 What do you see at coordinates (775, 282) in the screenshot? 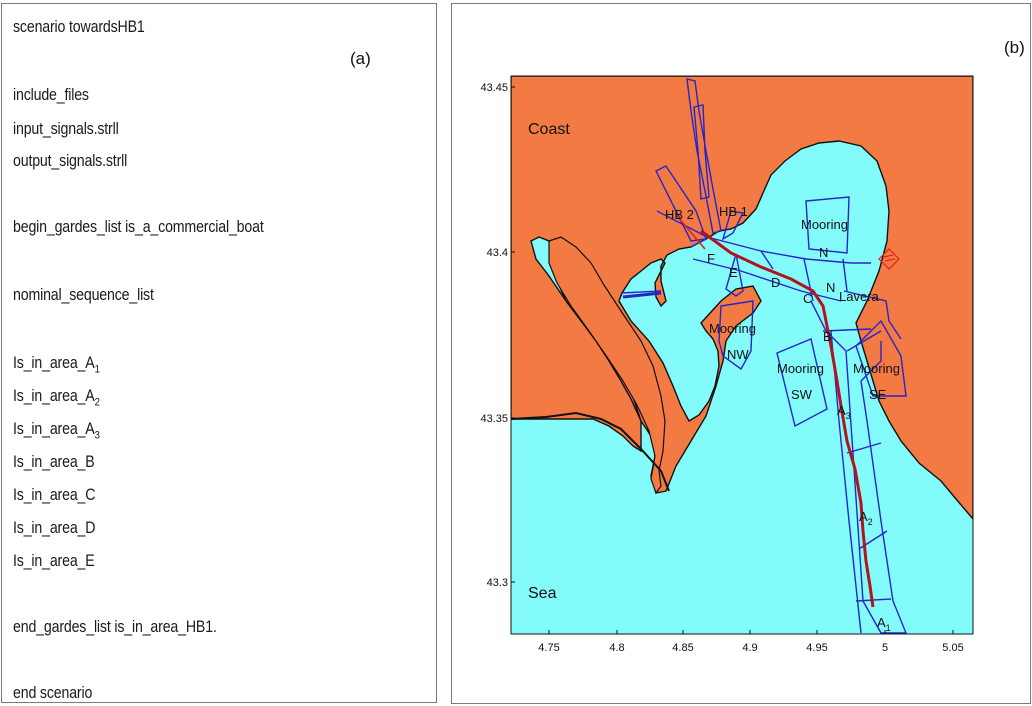
I see `label-d: D` at bounding box center [775, 282].